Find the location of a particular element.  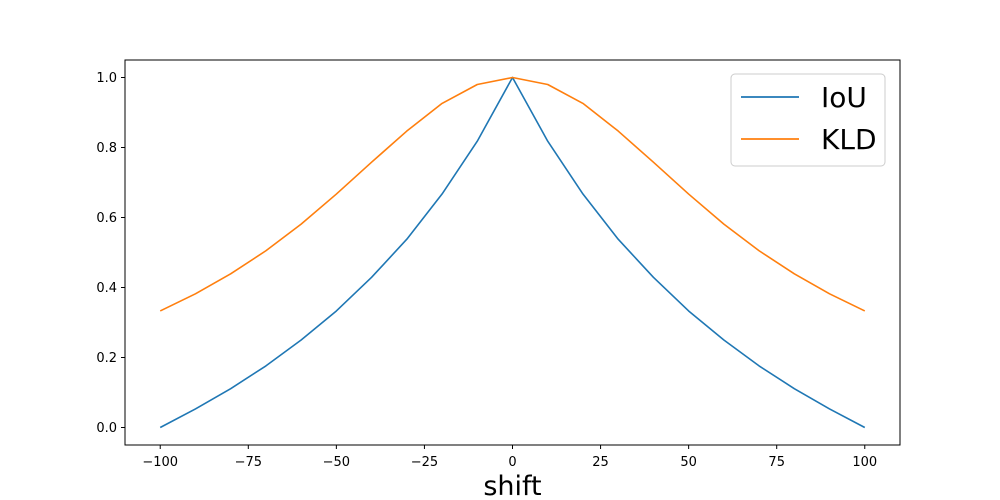

x-tick-label: −25 is located at coordinates (424, 462).